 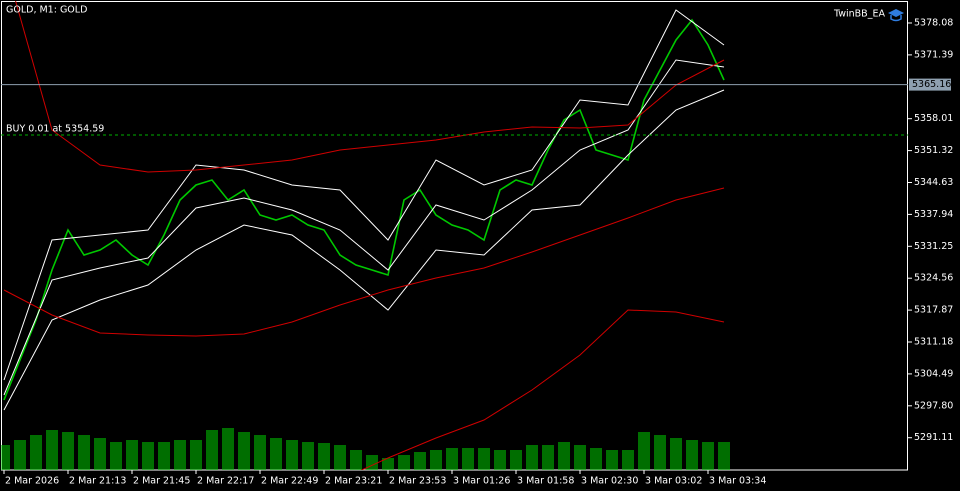 I want to click on y-tick-label: 5291.11, so click(x=933, y=437).